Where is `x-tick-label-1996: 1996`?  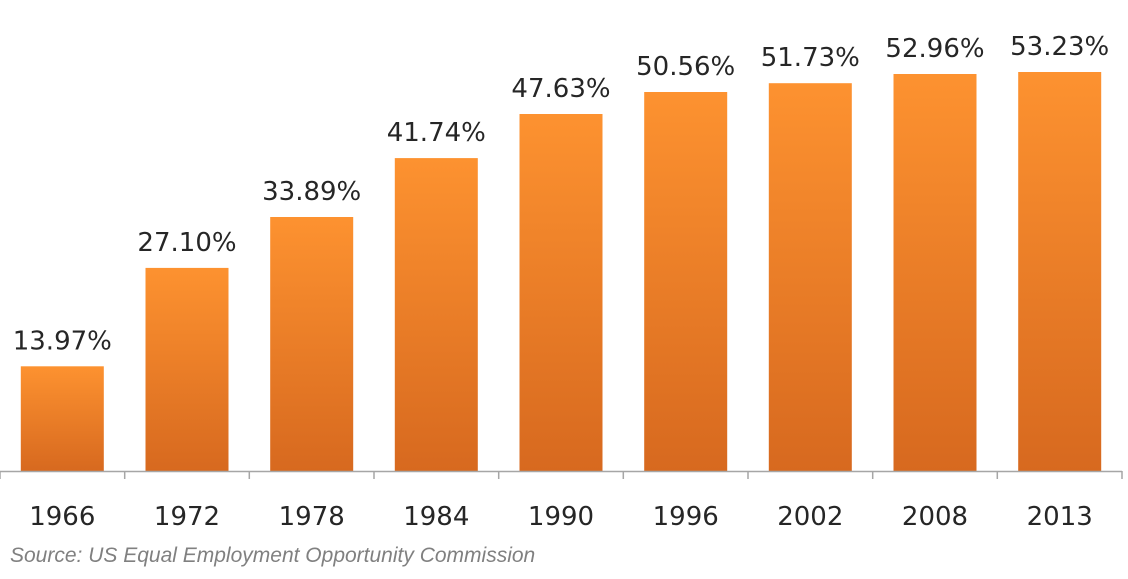 x-tick-label-1996: 1996 is located at coordinates (686, 517).